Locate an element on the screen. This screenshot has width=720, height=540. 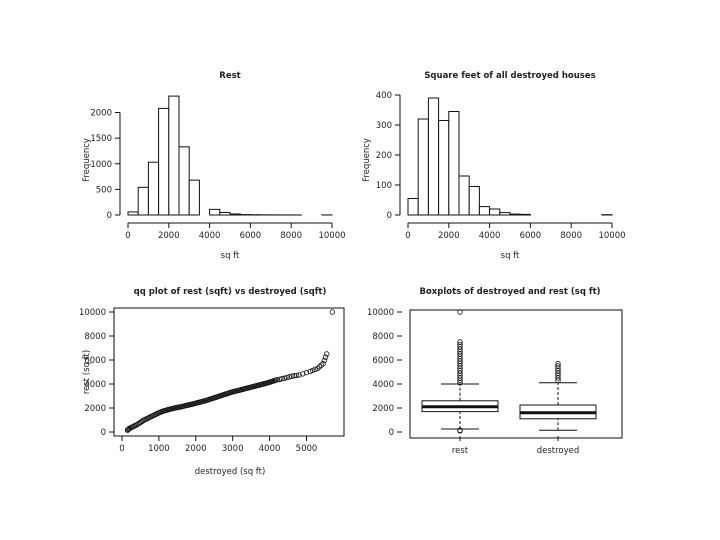
x-tick-label: 10000 is located at coordinates (611, 236).